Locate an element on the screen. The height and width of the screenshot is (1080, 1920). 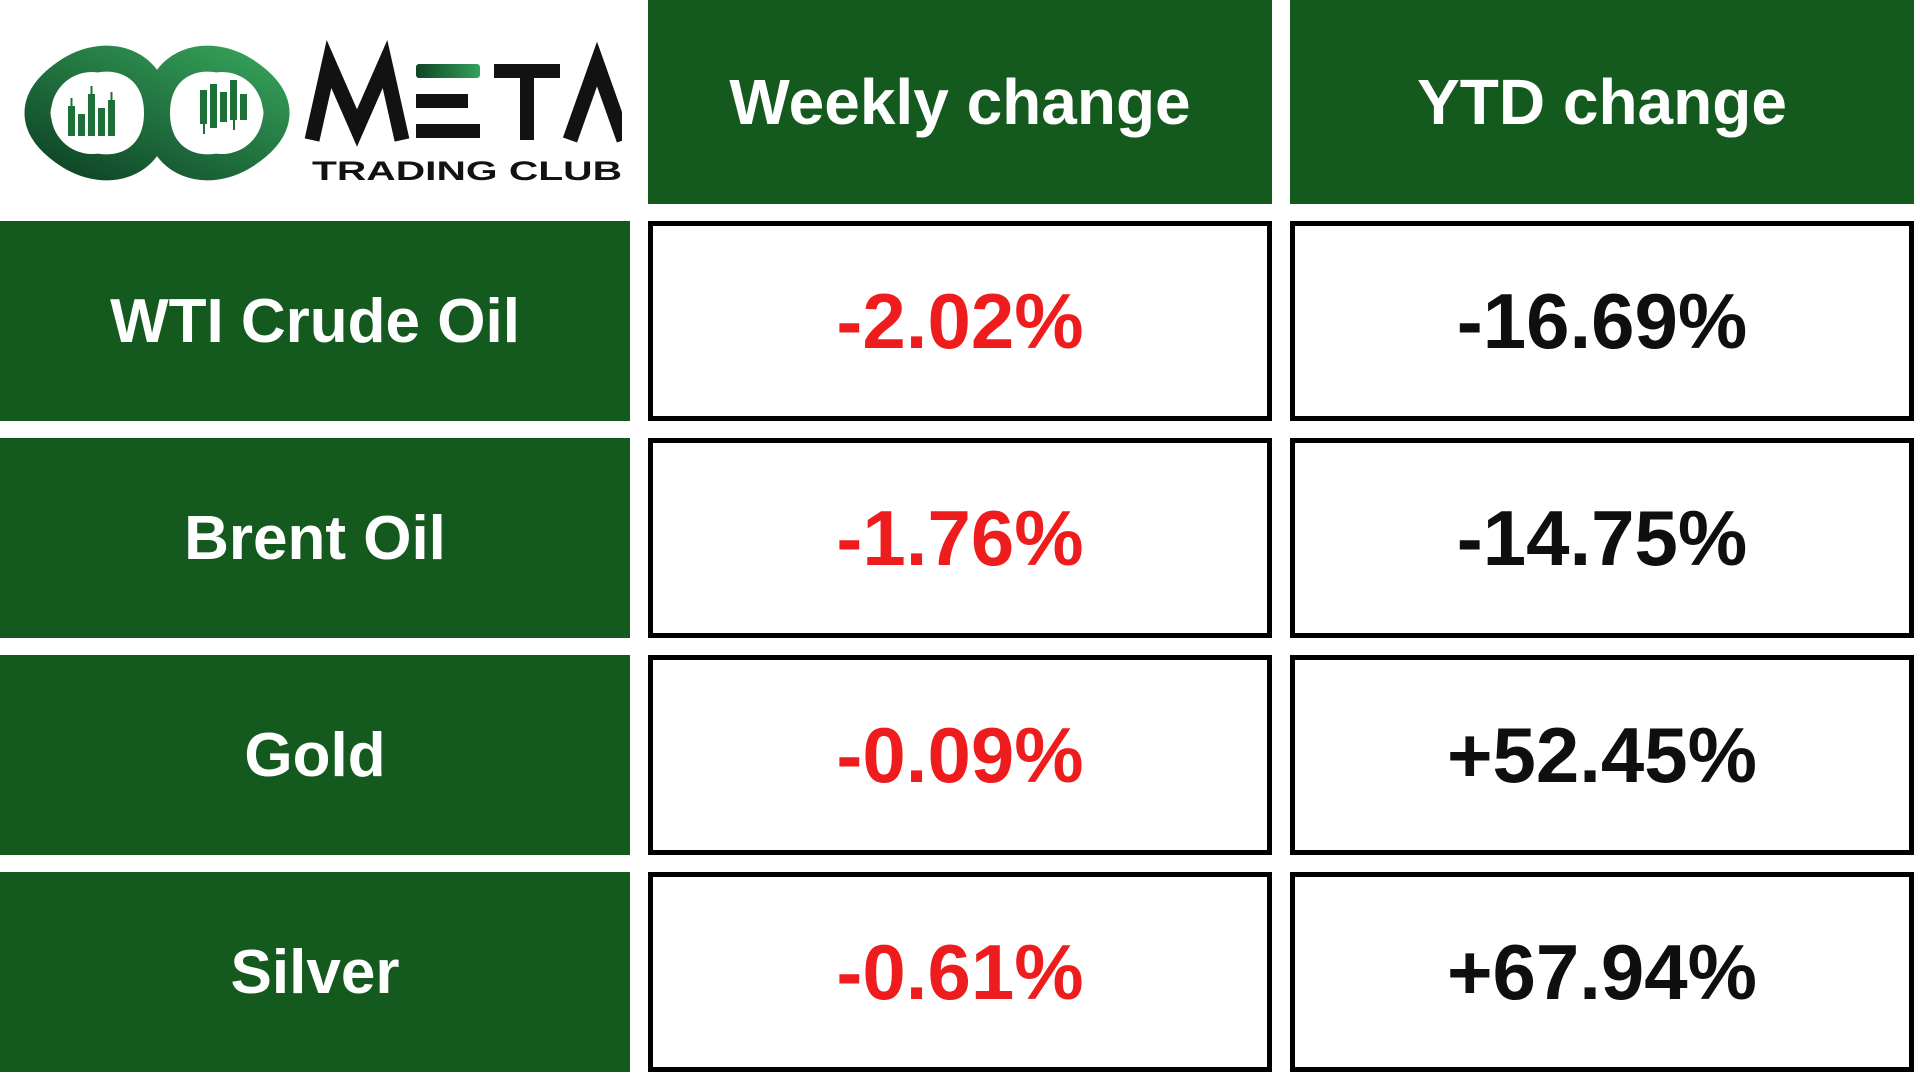
logo-cell: META is located at coordinates (315, 102).